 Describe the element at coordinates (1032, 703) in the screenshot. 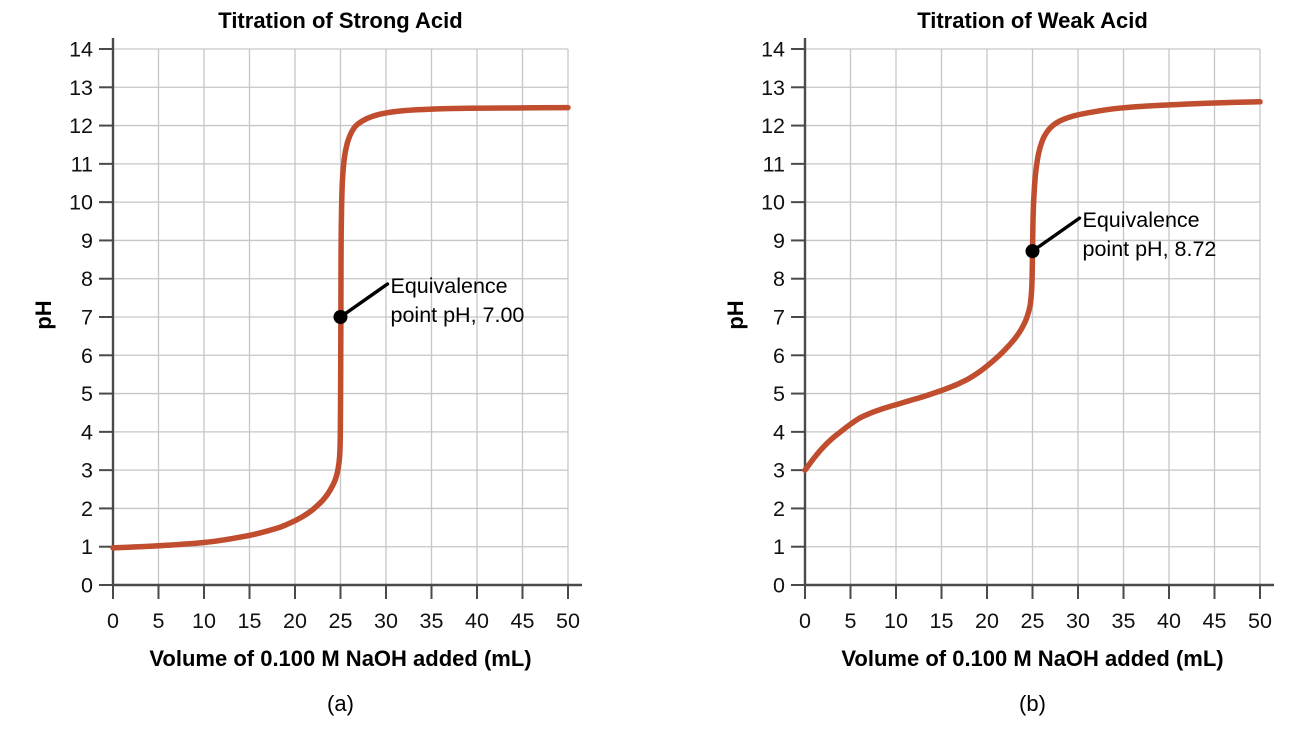

I see `subfigure-caption-b: (b)` at that location.